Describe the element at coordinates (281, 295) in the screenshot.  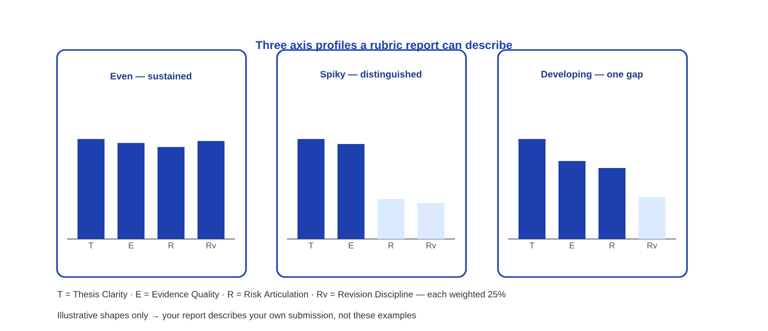
I see `text: T = Thesis Clarity · E = Evidence Quality · R = Risk Articulation · Rv = Revision Discipline — each weighted 25%` at that location.